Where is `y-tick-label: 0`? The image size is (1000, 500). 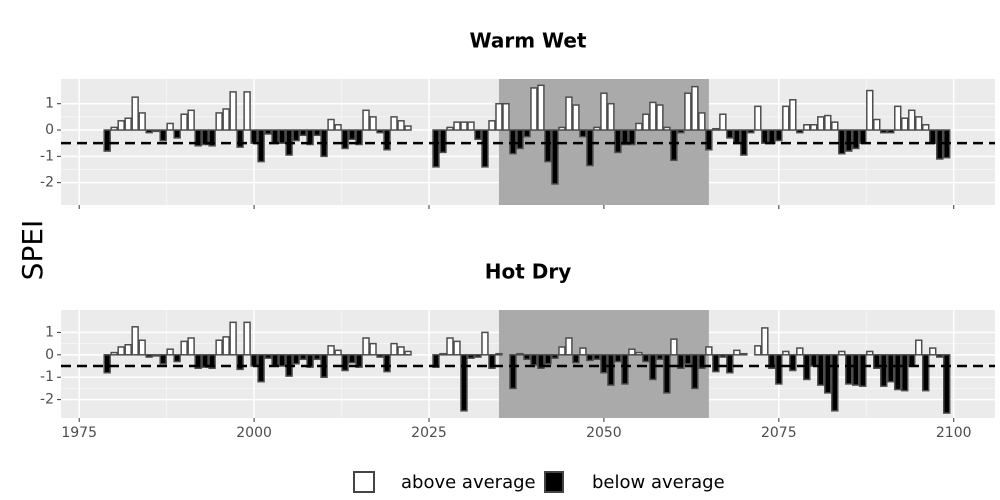 y-tick-label: 0 is located at coordinates (49, 130).